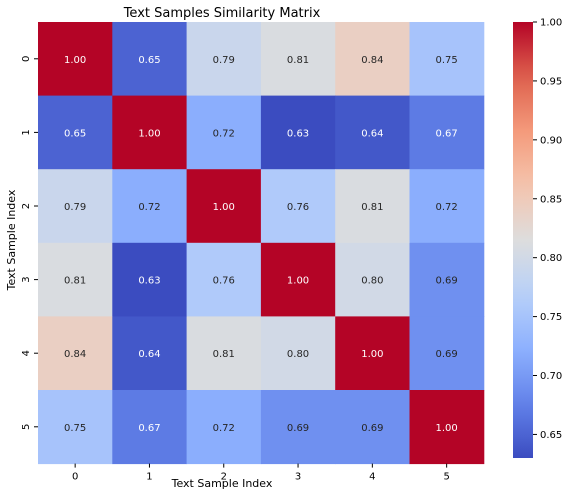 Image resolution: width=570 pixels, height=496 pixels. What do you see at coordinates (222, 483) in the screenshot?
I see `x-axis-label: Text Sample Index` at bounding box center [222, 483].